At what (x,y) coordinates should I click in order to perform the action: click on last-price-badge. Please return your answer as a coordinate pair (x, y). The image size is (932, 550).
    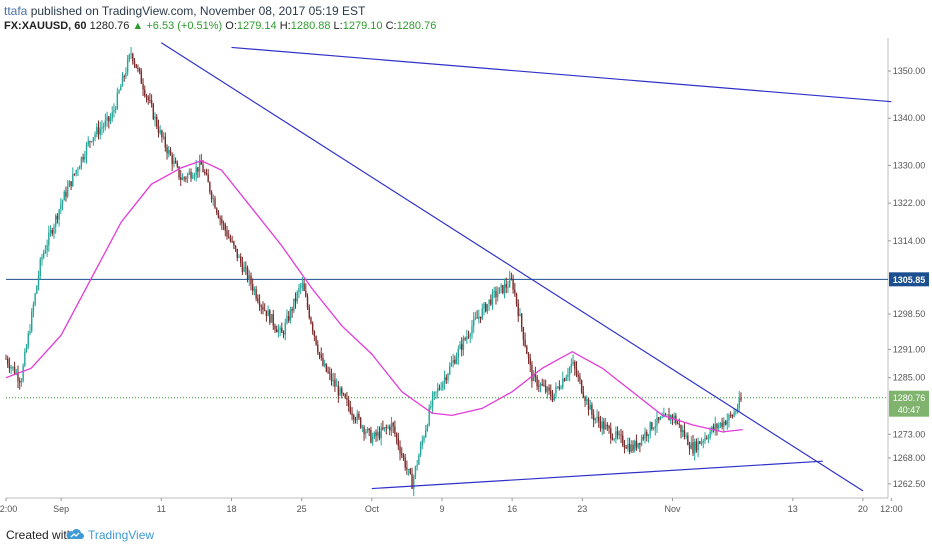
    Looking at the image, I should click on (909, 403).